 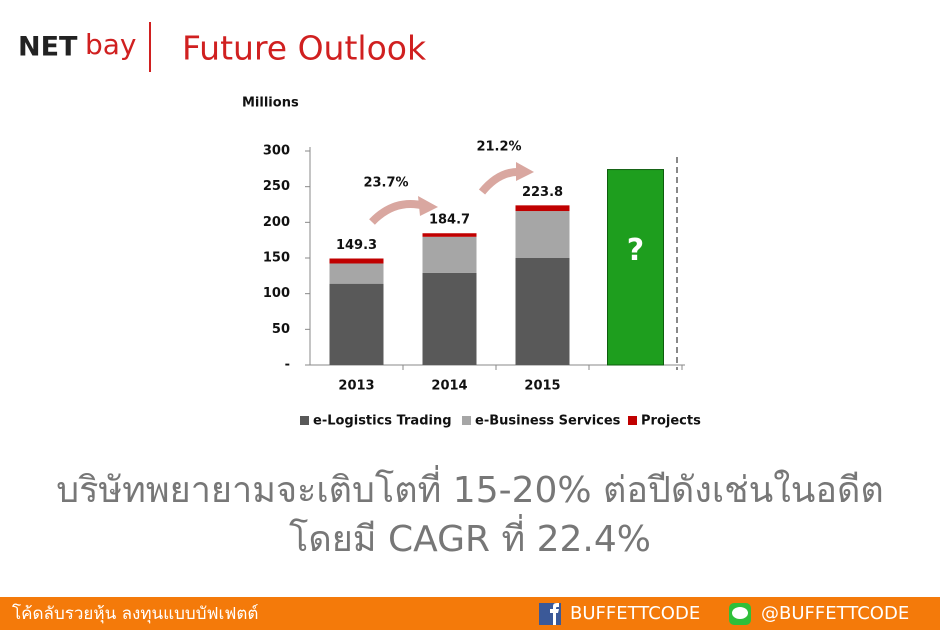 I want to click on y-tick-label: -, so click(x=287, y=365).